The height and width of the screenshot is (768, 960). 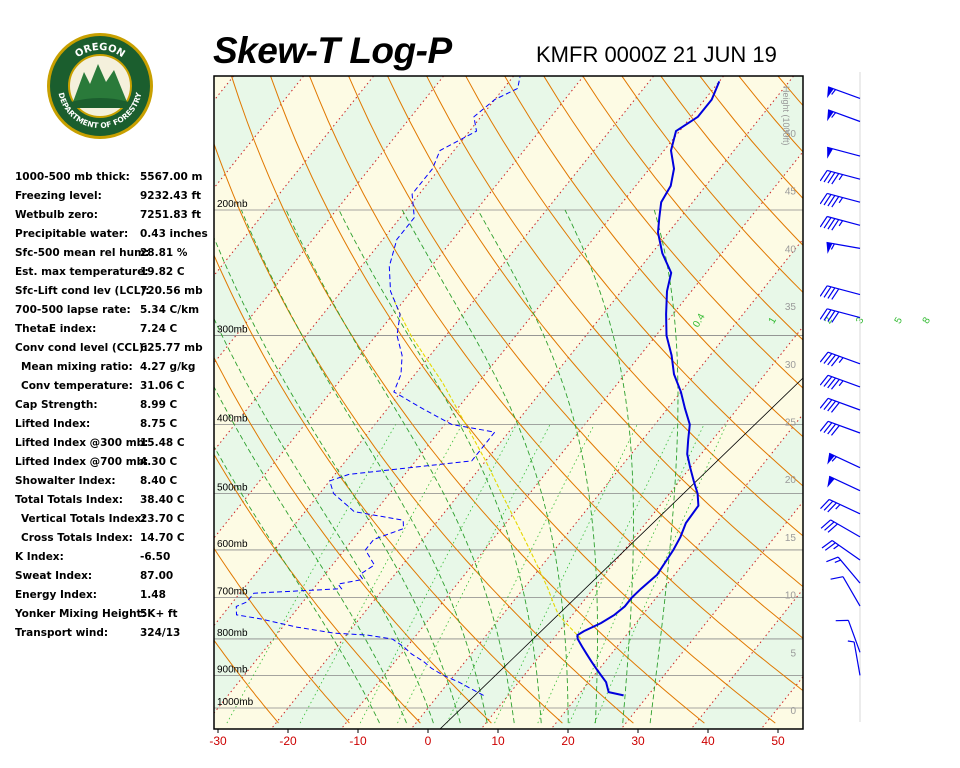 I want to click on index-label: Transport wind:, so click(x=62, y=633).